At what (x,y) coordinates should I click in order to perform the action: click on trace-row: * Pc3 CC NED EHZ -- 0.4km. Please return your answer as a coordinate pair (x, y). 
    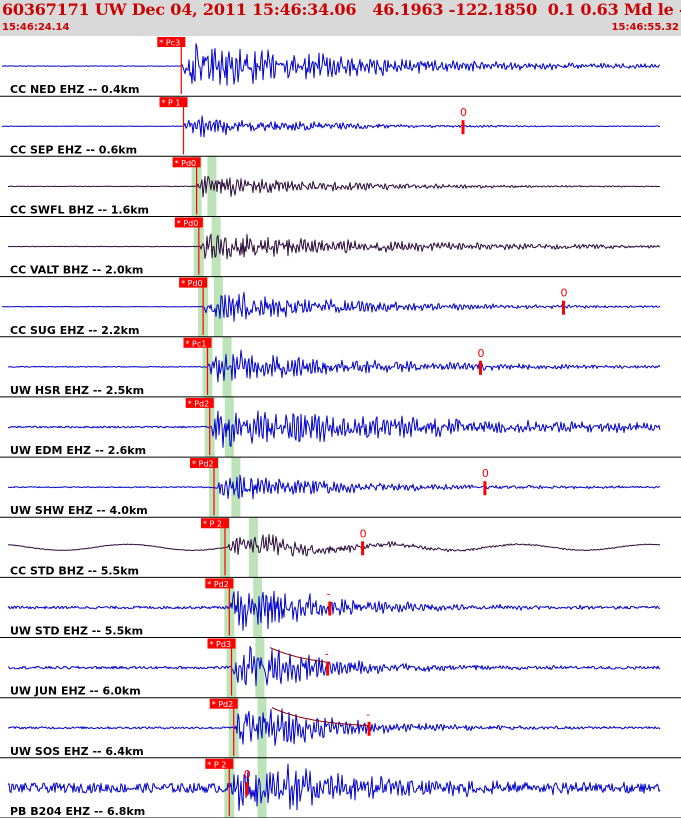
    Looking at the image, I should click on (340, 67).